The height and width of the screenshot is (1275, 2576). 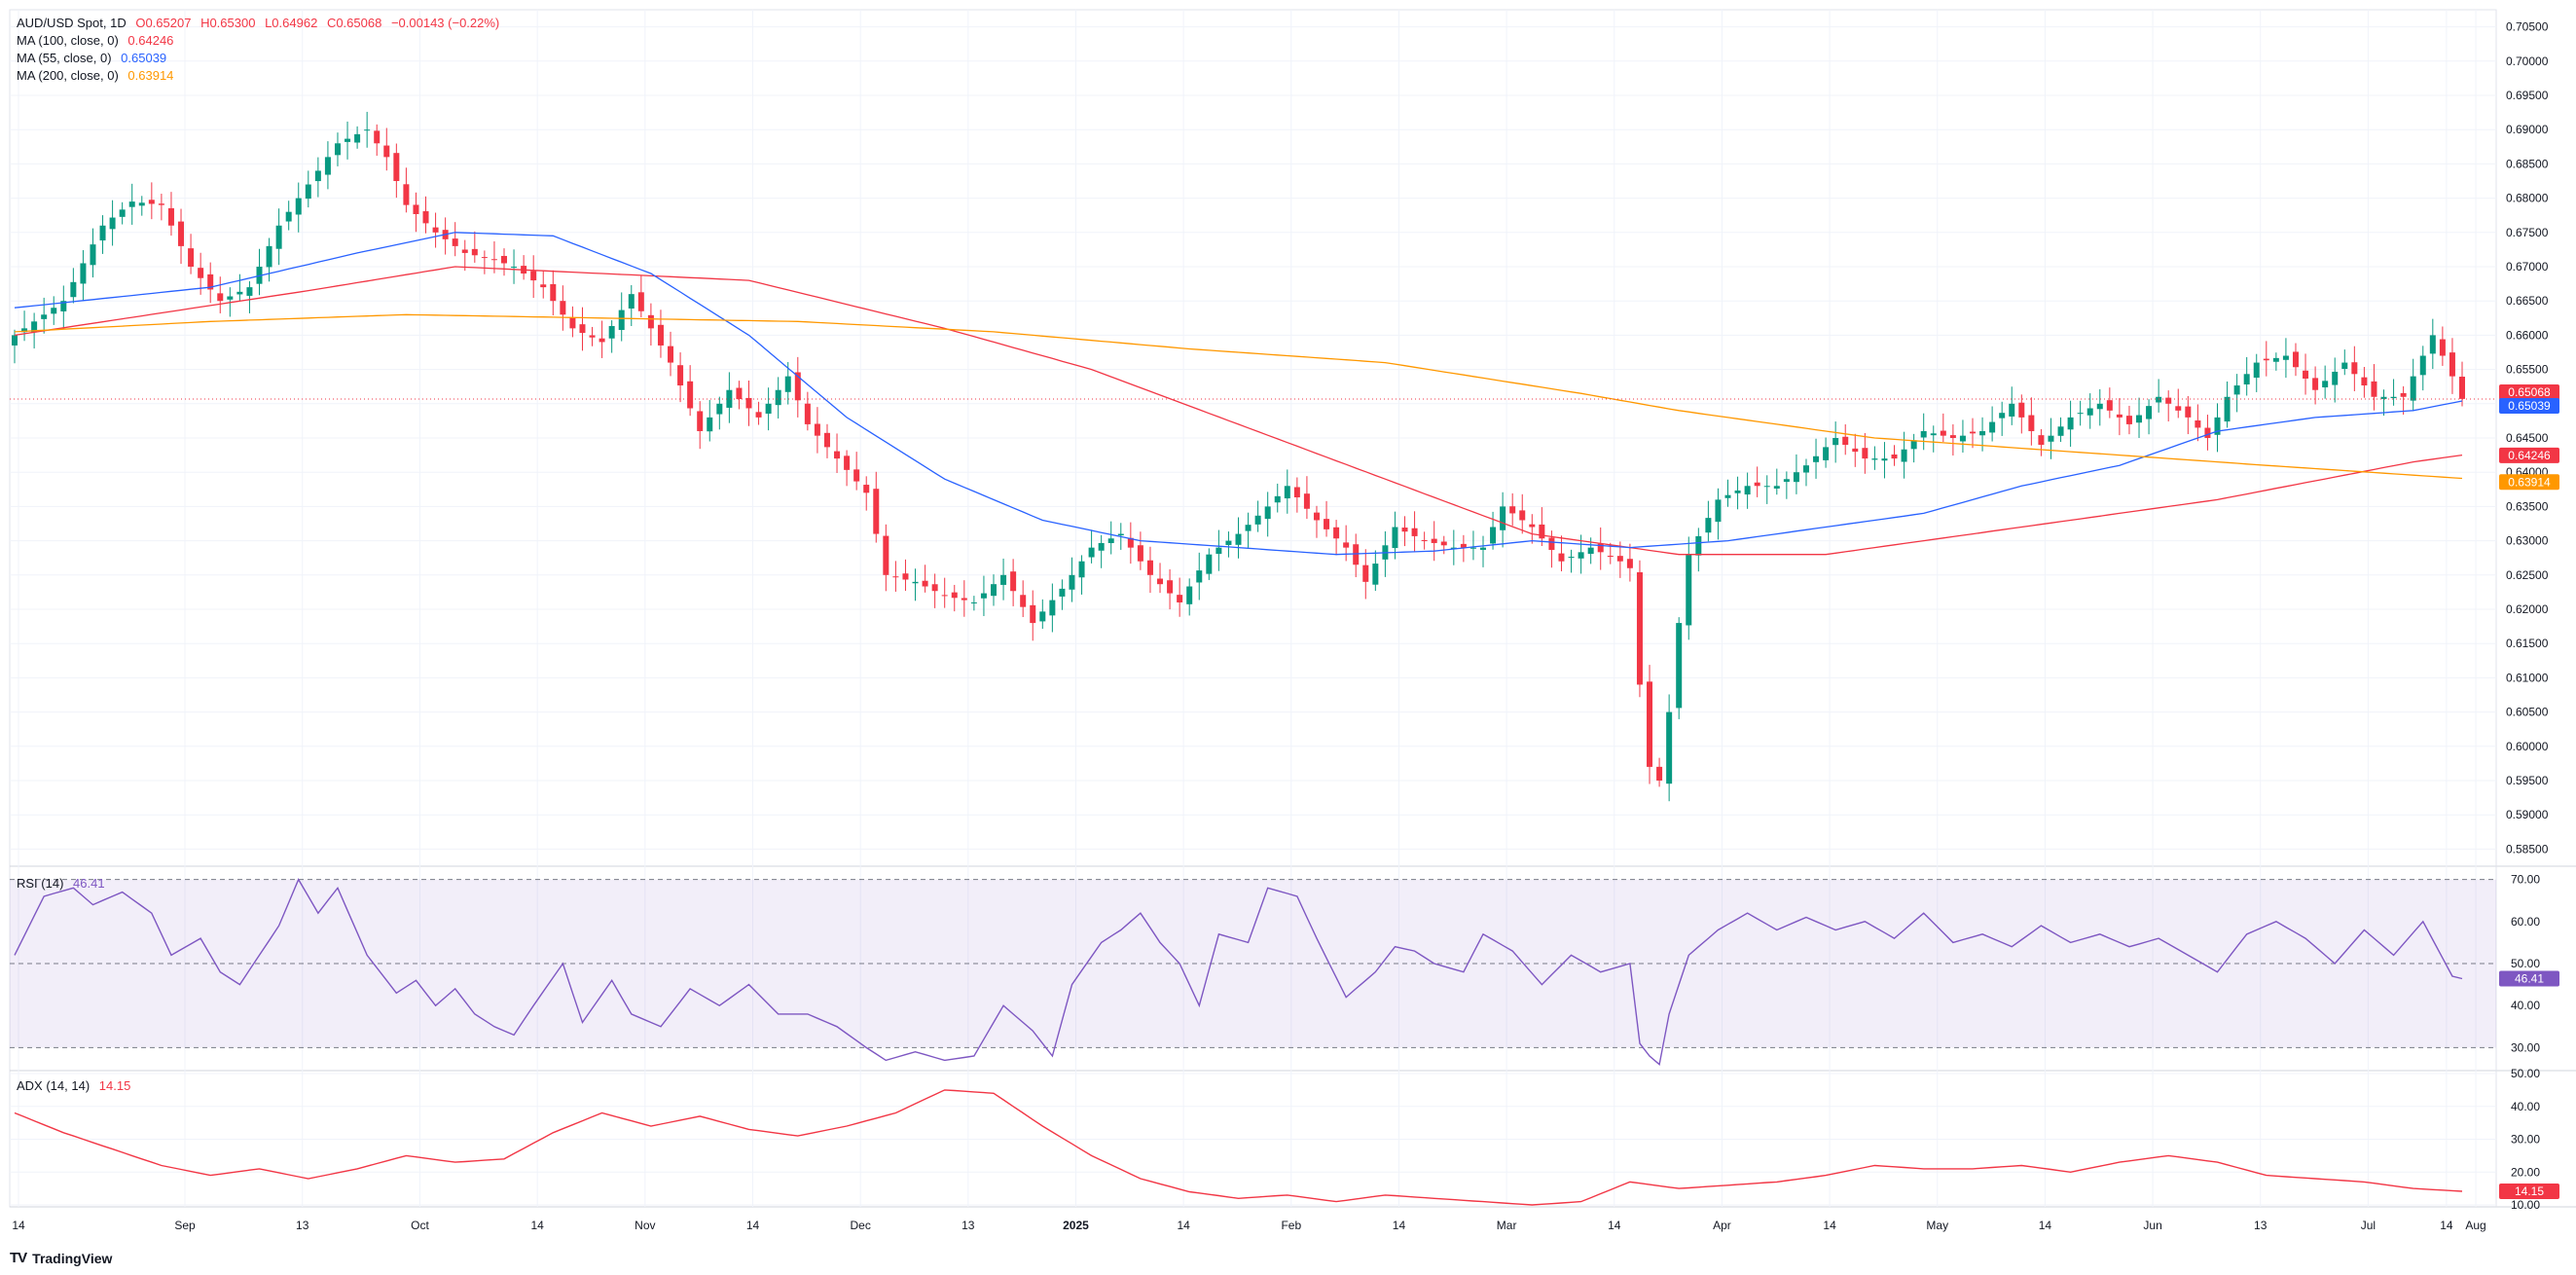 What do you see at coordinates (1507, 1225) in the screenshot?
I see `time-axis-label: Mar` at bounding box center [1507, 1225].